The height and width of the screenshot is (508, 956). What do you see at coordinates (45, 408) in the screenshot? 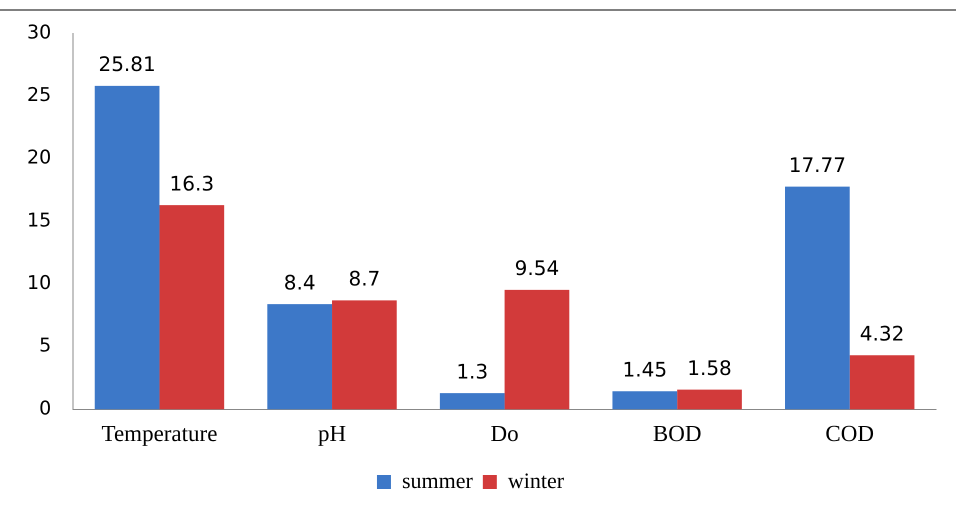
I see `y-tick-label: 0` at bounding box center [45, 408].